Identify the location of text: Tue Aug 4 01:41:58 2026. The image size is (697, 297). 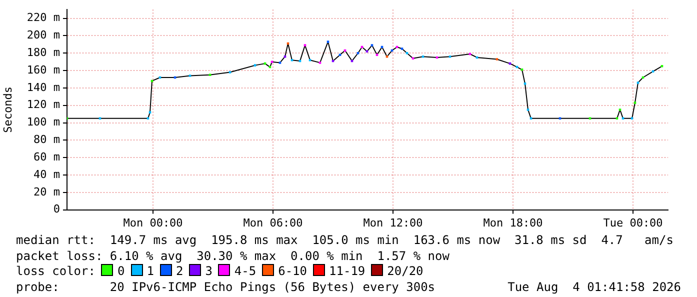
(594, 287).